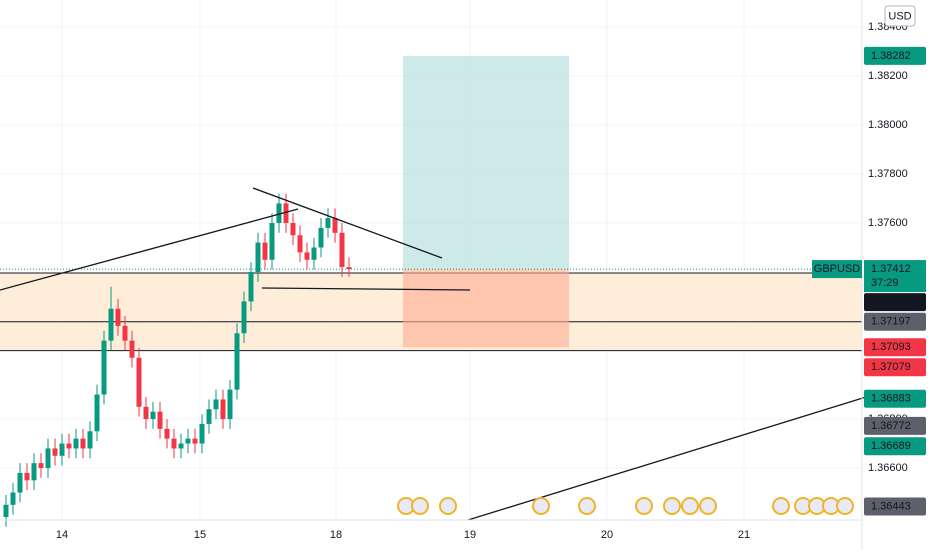  Describe the element at coordinates (891, 367) in the screenshot. I see `price-badge-label: 1.37079` at that location.